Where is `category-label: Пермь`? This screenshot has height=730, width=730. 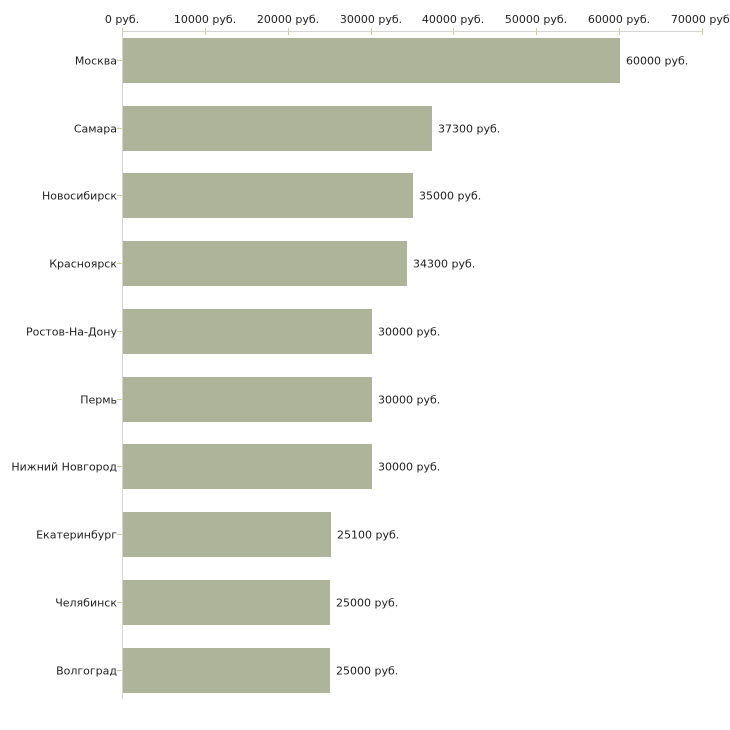
category-label: Пермь is located at coordinates (98, 399).